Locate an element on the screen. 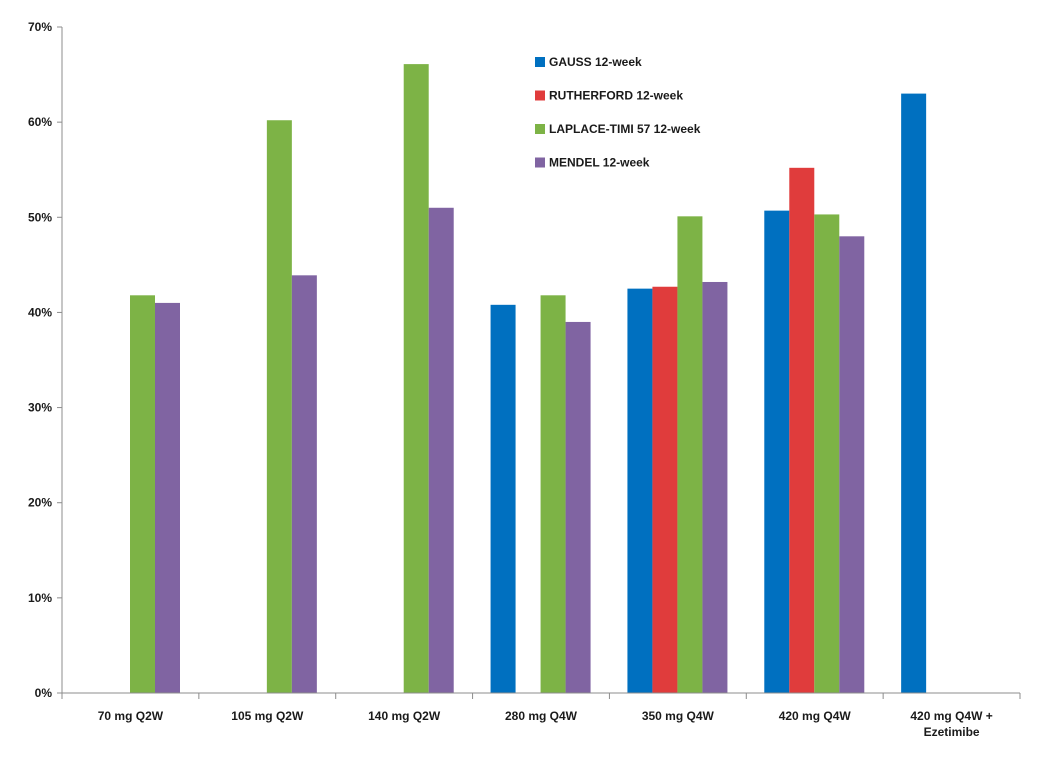 This screenshot has height=760, width=1040. x-tick-label: 420 mg Q4W is located at coordinates (815, 716).